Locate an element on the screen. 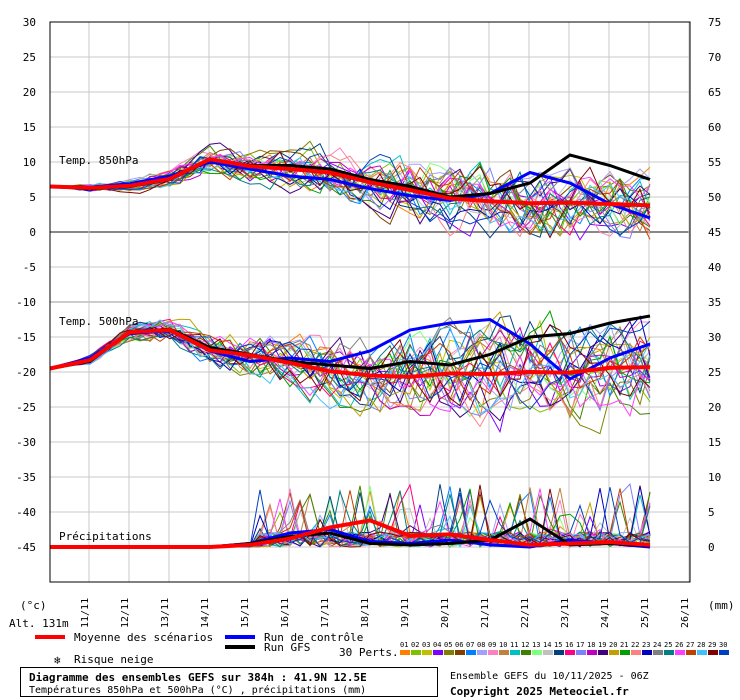 The height and width of the screenshot is (700, 740). left-tick-label: 25 is located at coordinates (29, 57).